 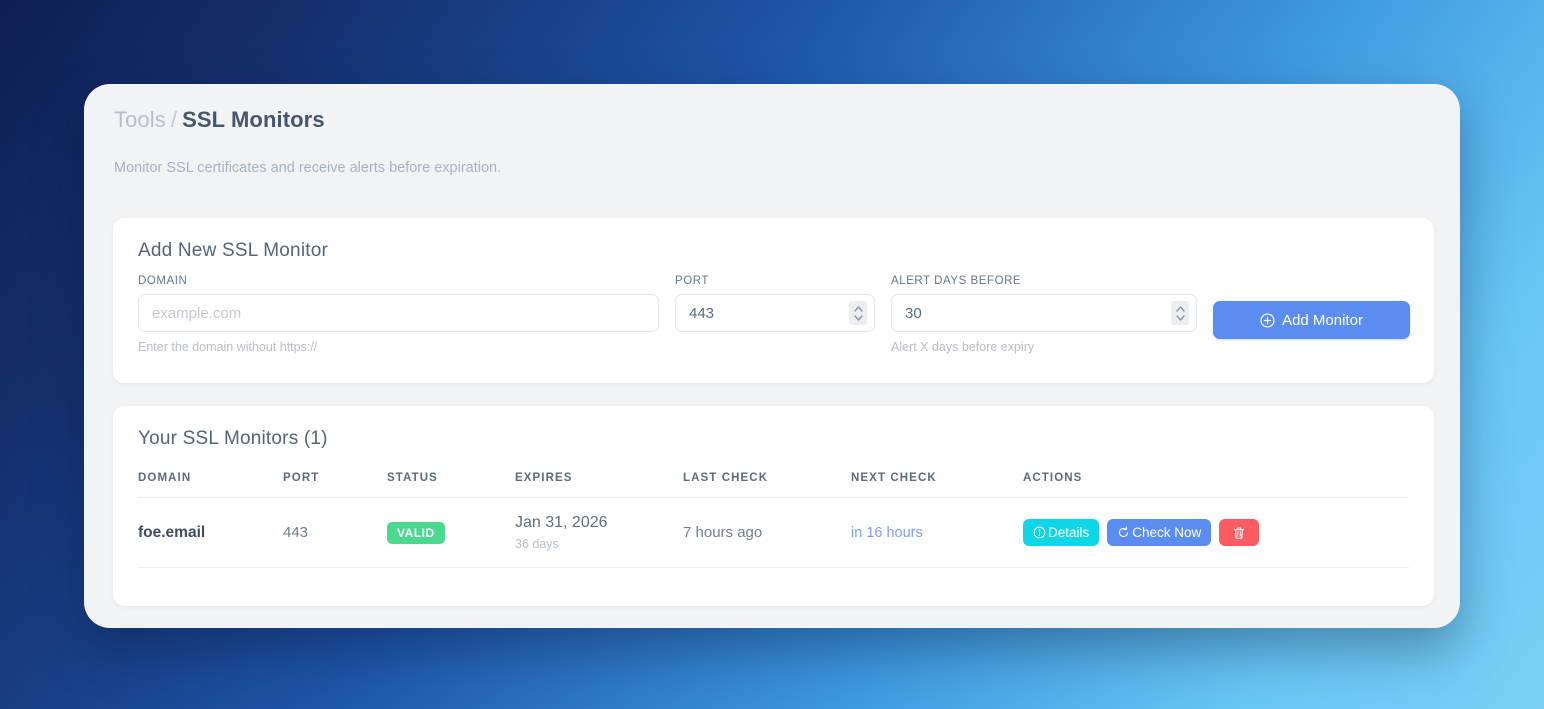 What do you see at coordinates (692, 281) in the screenshot?
I see `port-label: PORT` at bounding box center [692, 281].